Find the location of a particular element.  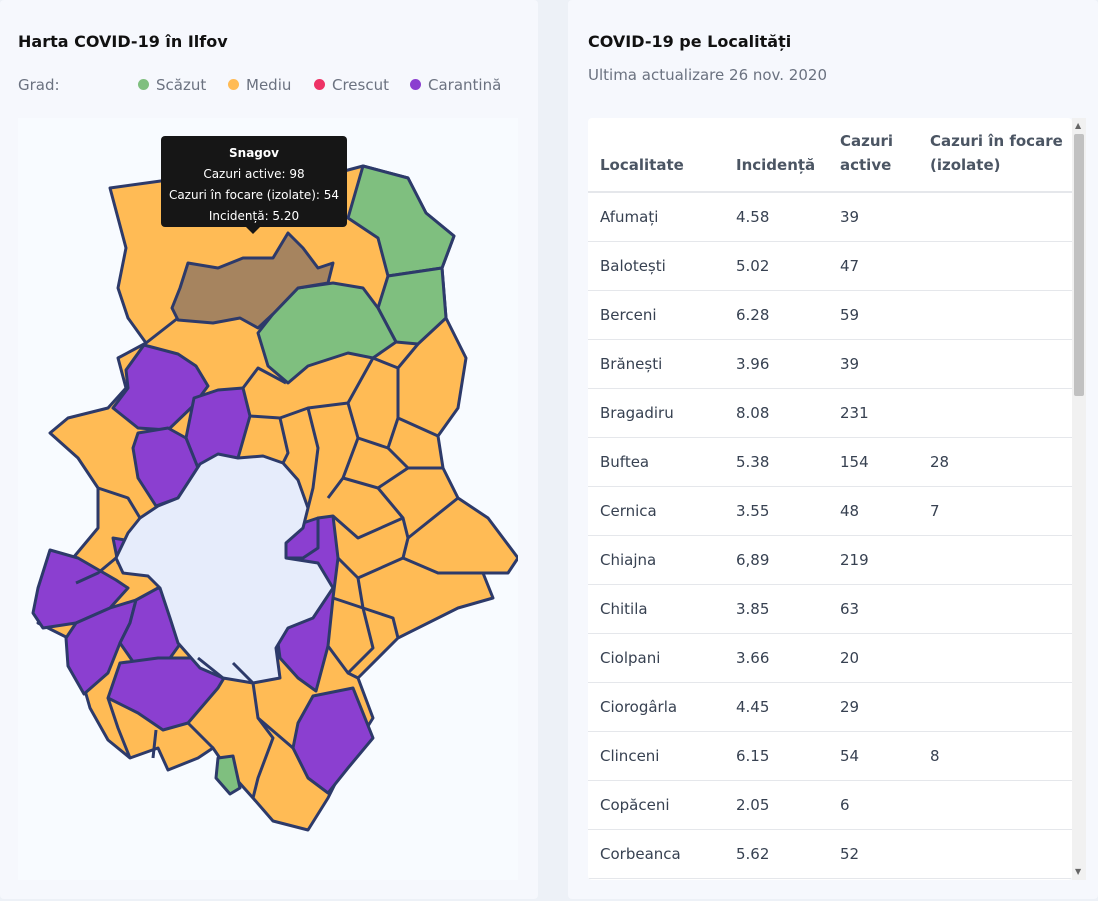

column-header-cazuri-active: Cazuri active is located at coordinates (873, 155).